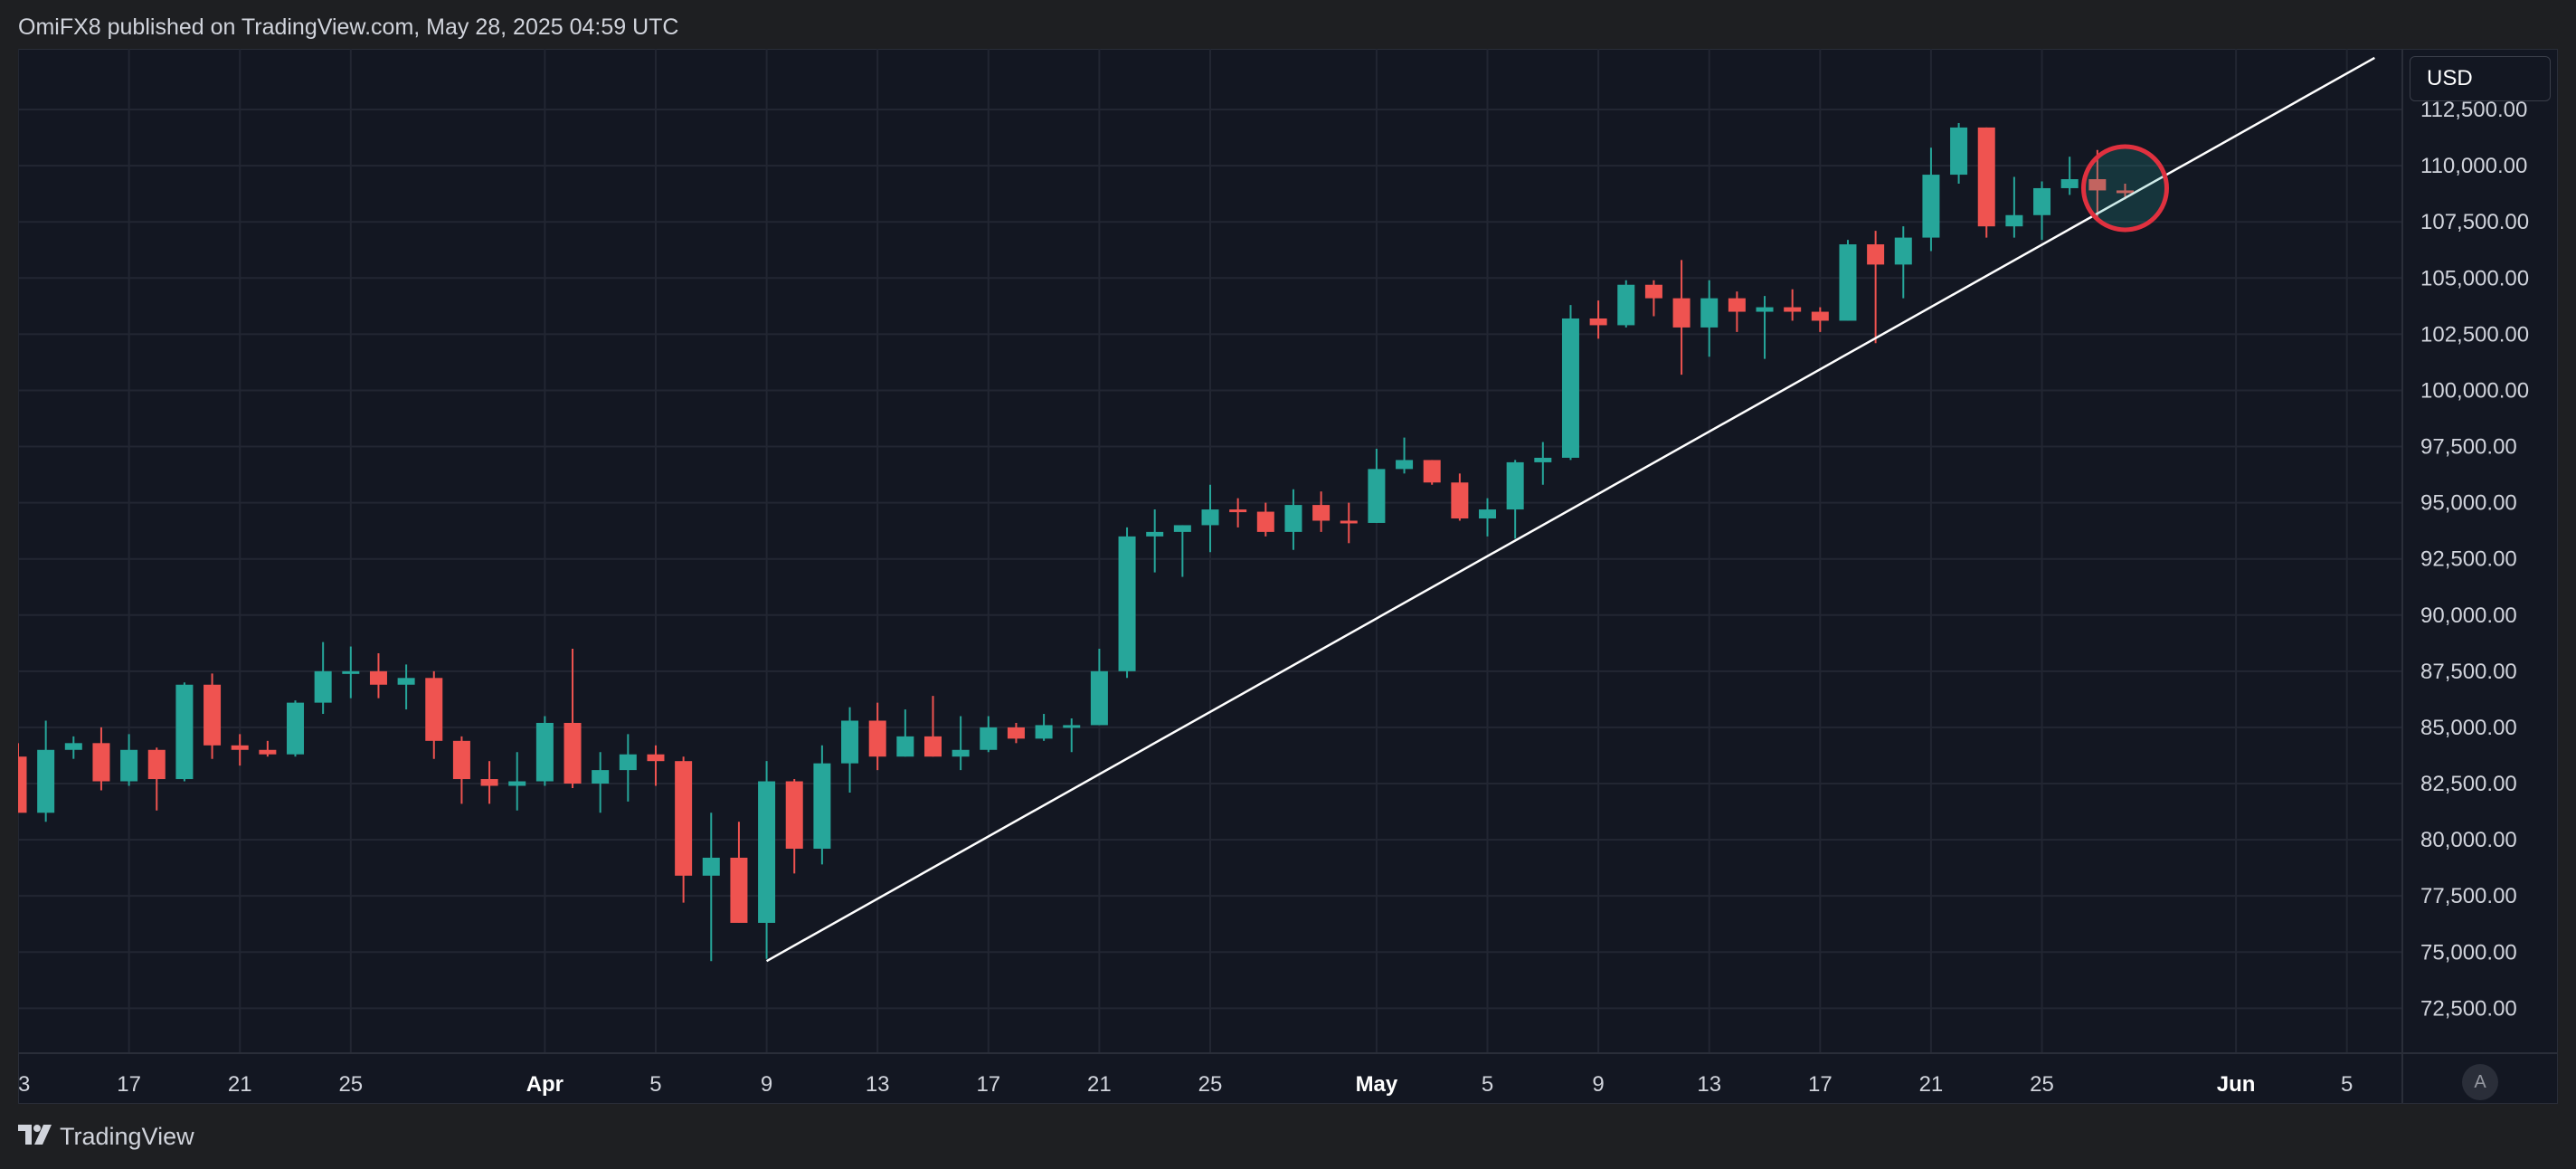  Describe the element at coordinates (1288, 1137) in the screenshot. I see `footer` at that location.